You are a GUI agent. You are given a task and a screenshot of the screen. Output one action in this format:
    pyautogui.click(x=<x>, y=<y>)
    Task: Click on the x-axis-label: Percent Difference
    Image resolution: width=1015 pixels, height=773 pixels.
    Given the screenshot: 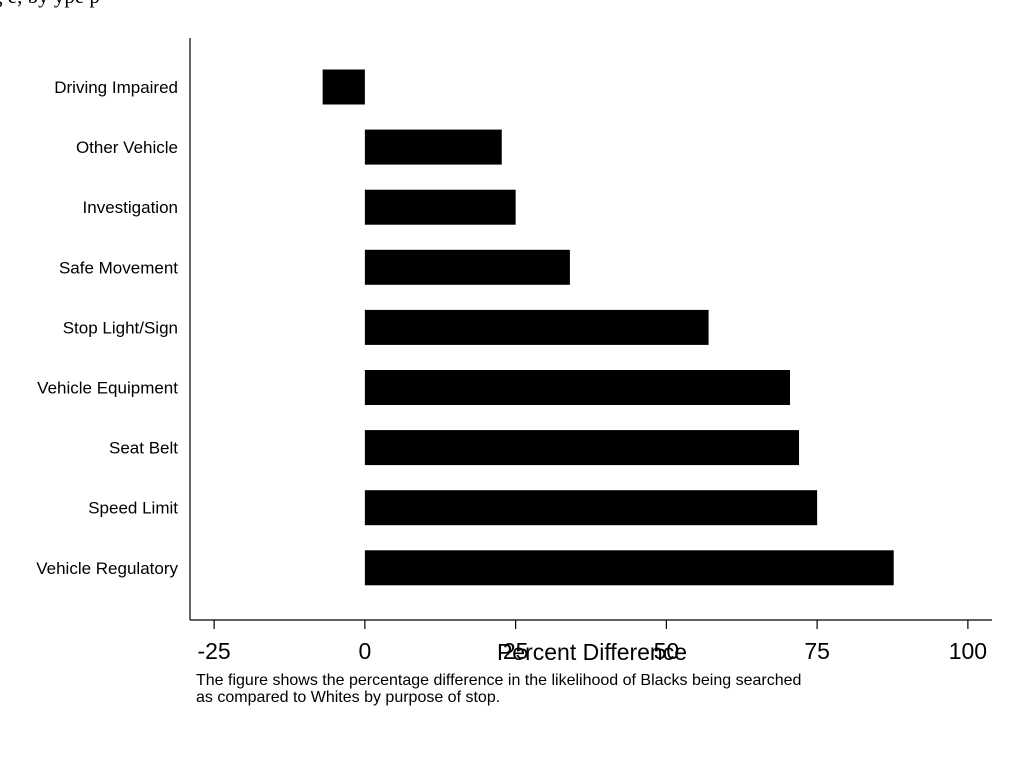 What is the action you would take?
    pyautogui.click(x=592, y=652)
    